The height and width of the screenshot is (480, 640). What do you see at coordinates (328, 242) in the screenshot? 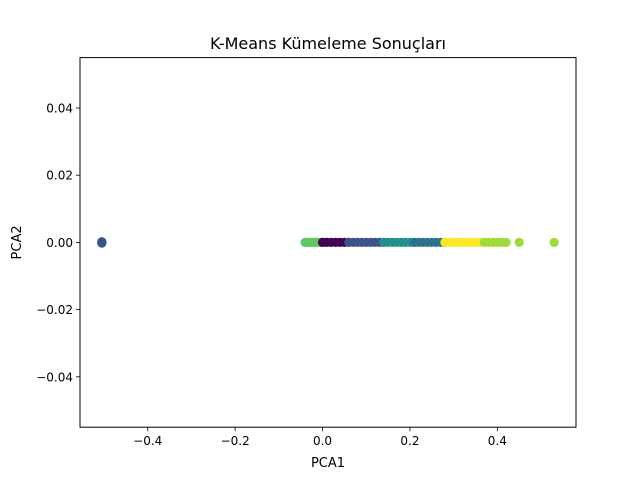
I see `scatter-points` at bounding box center [328, 242].